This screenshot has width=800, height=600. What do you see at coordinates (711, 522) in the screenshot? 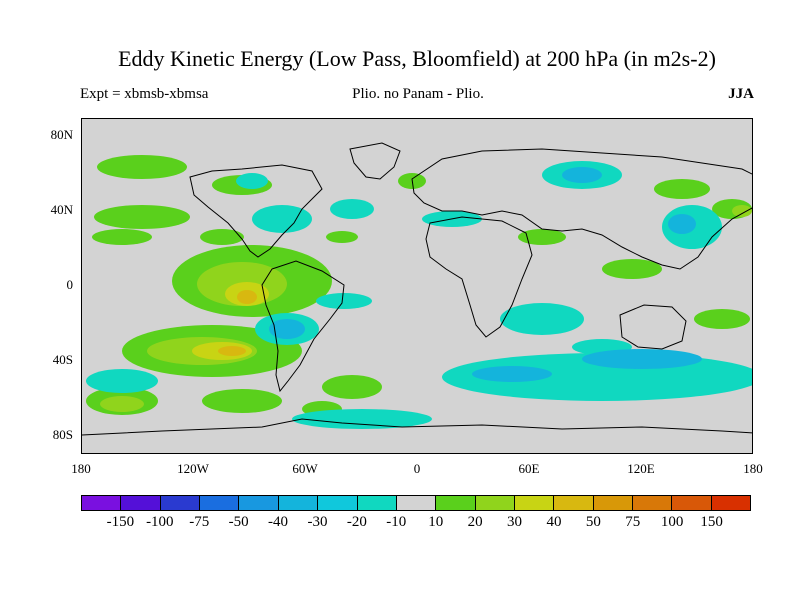
I see `colorbar-tick-label: 150` at bounding box center [711, 522].